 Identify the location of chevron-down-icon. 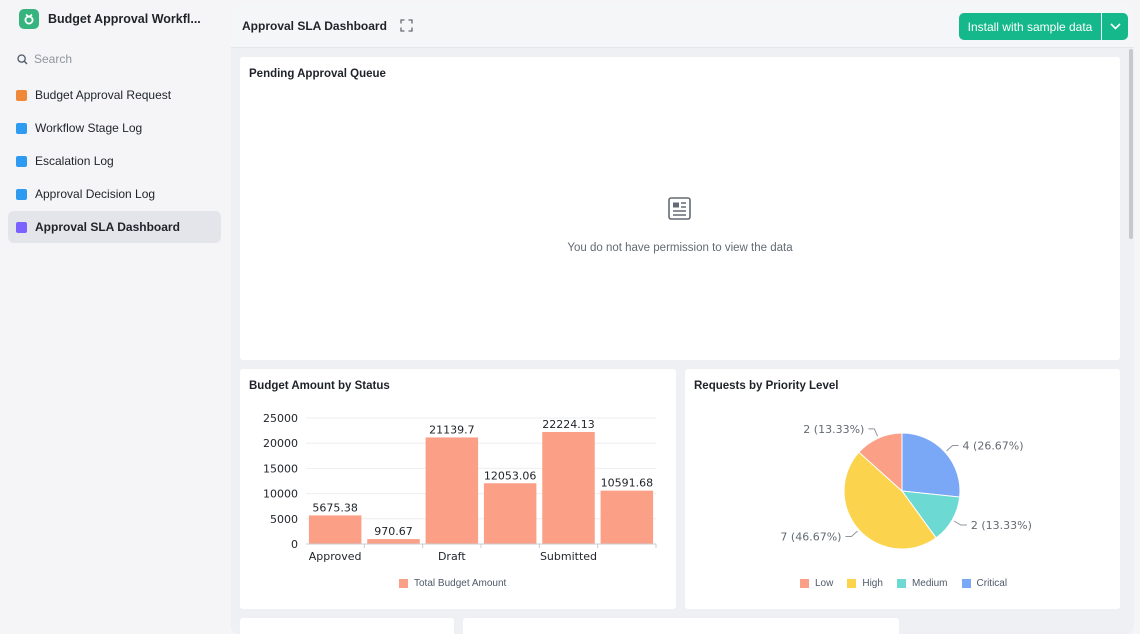
(1115, 26).